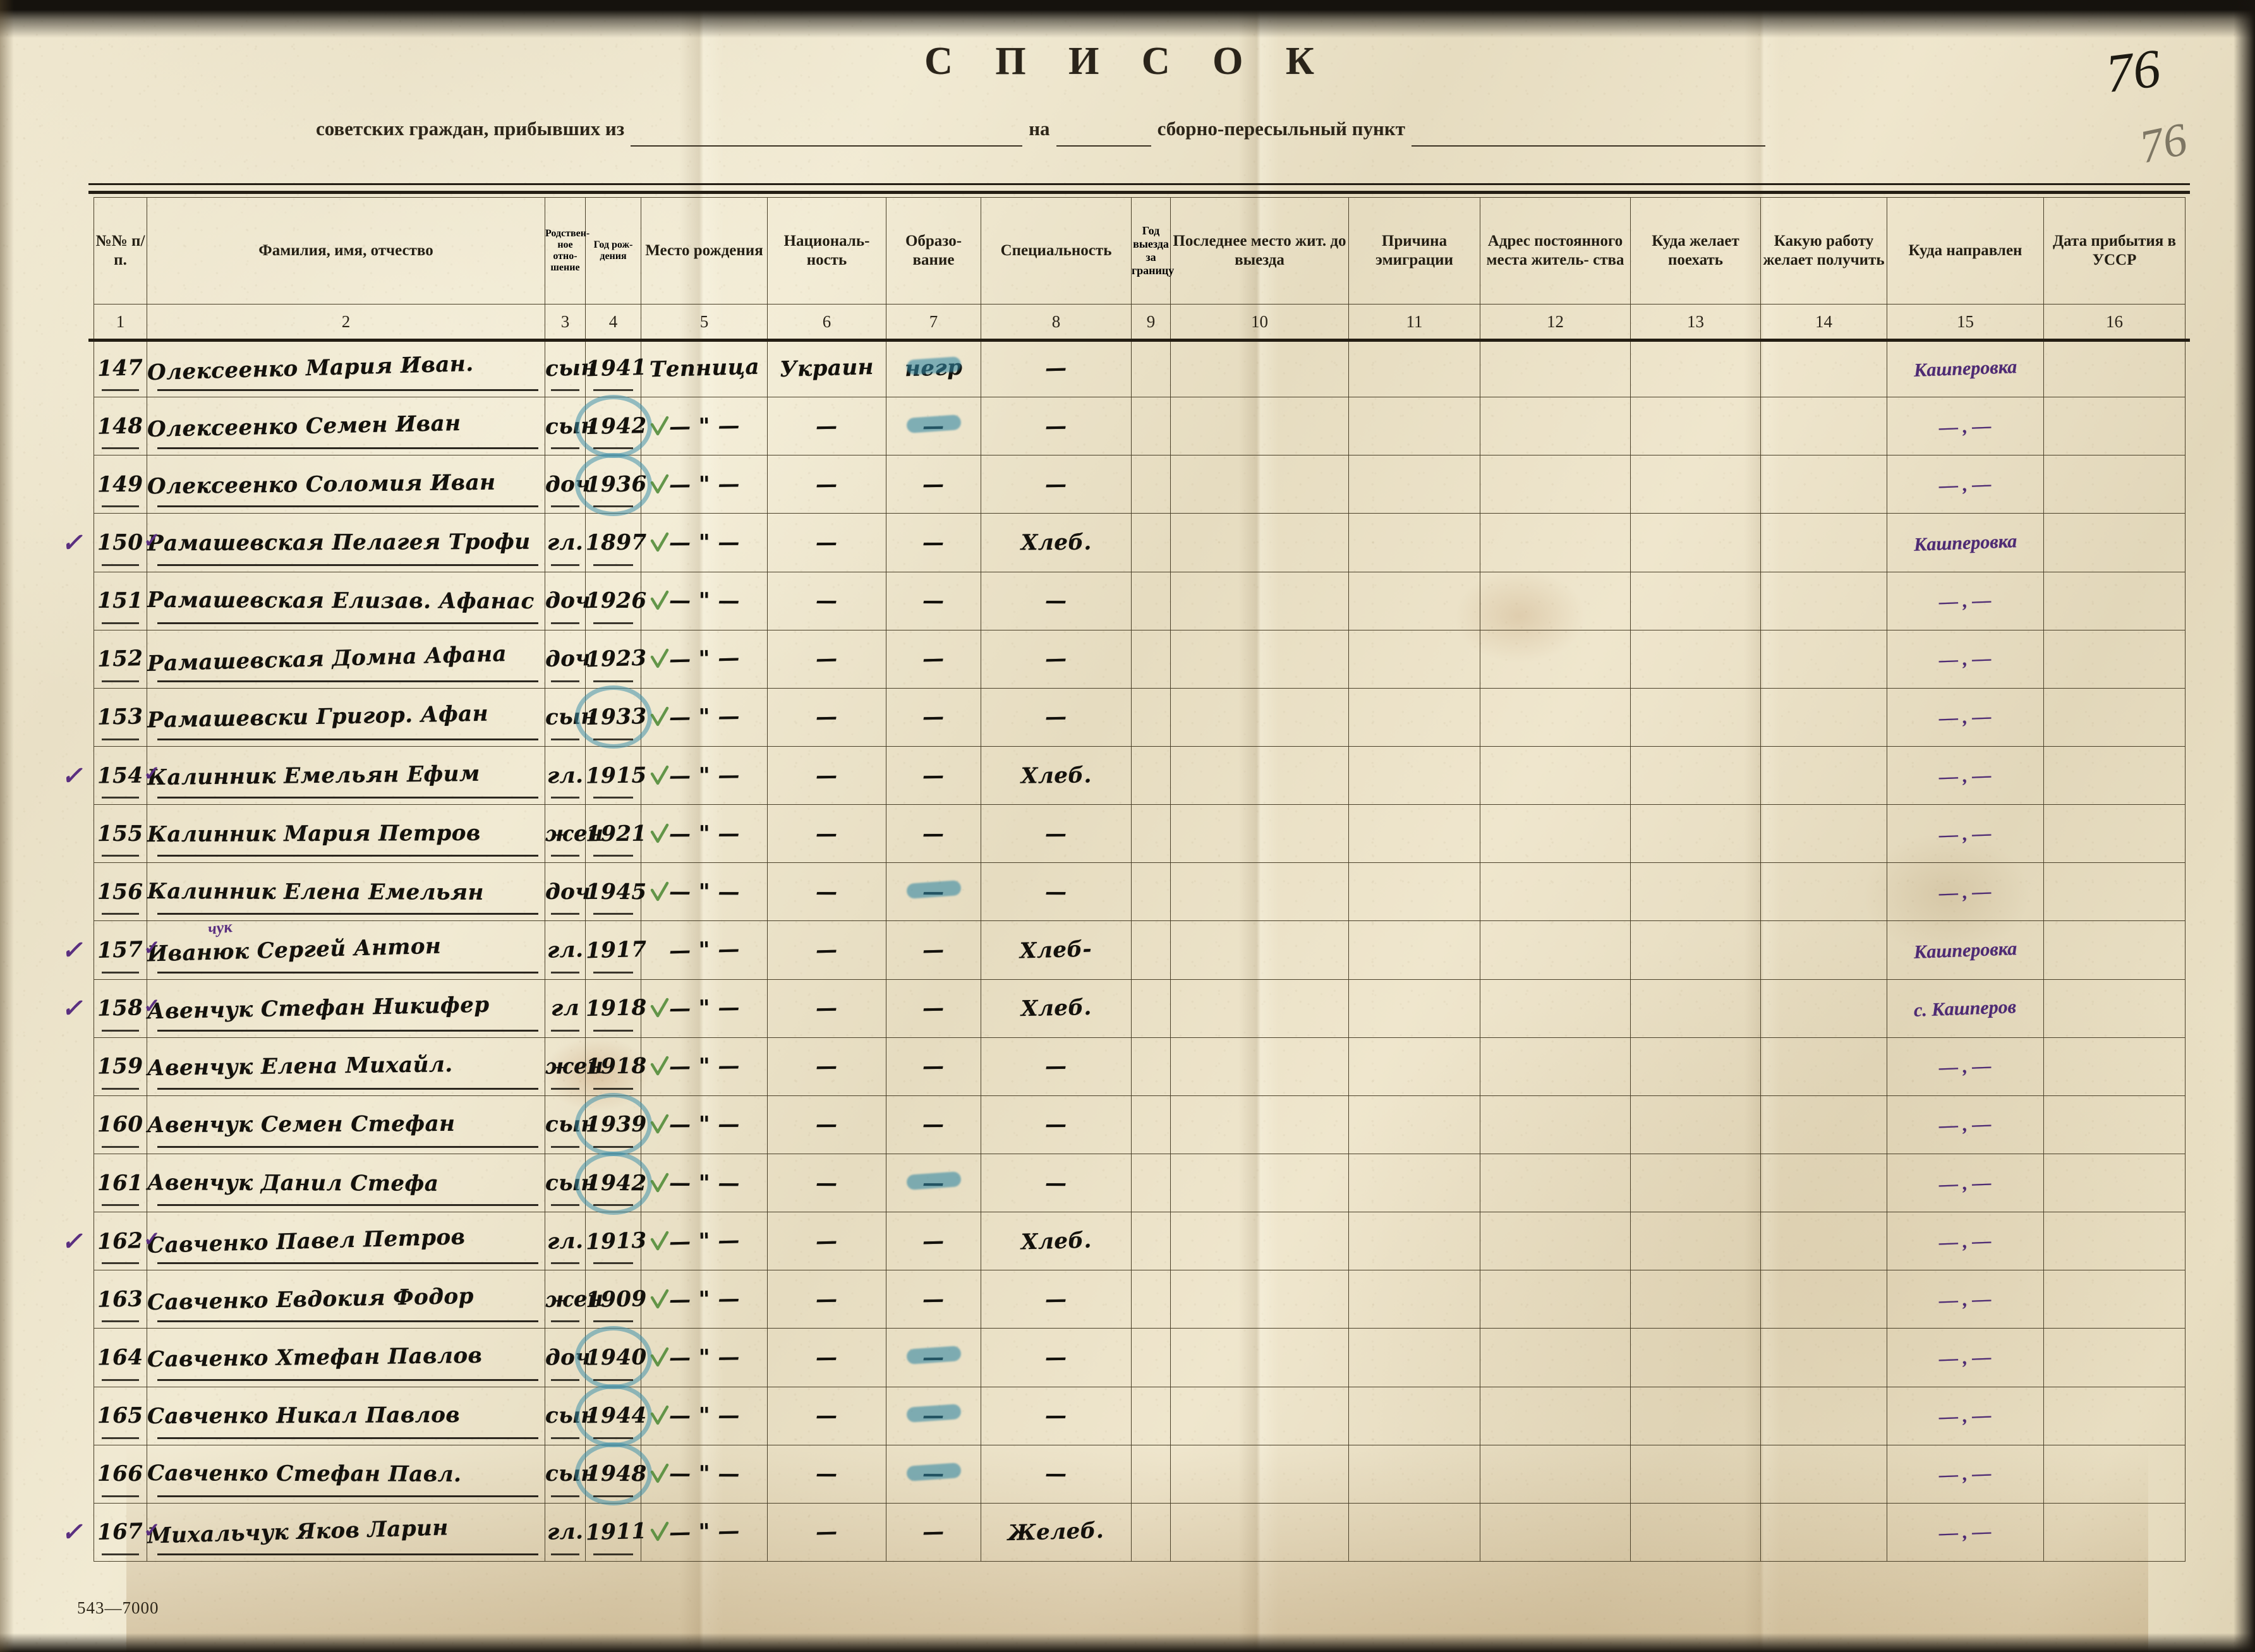 This screenshot has height=1652, width=2255. Describe the element at coordinates (72, 775) in the screenshot. I see `archivist-margin-check-icon: ✓` at that location.